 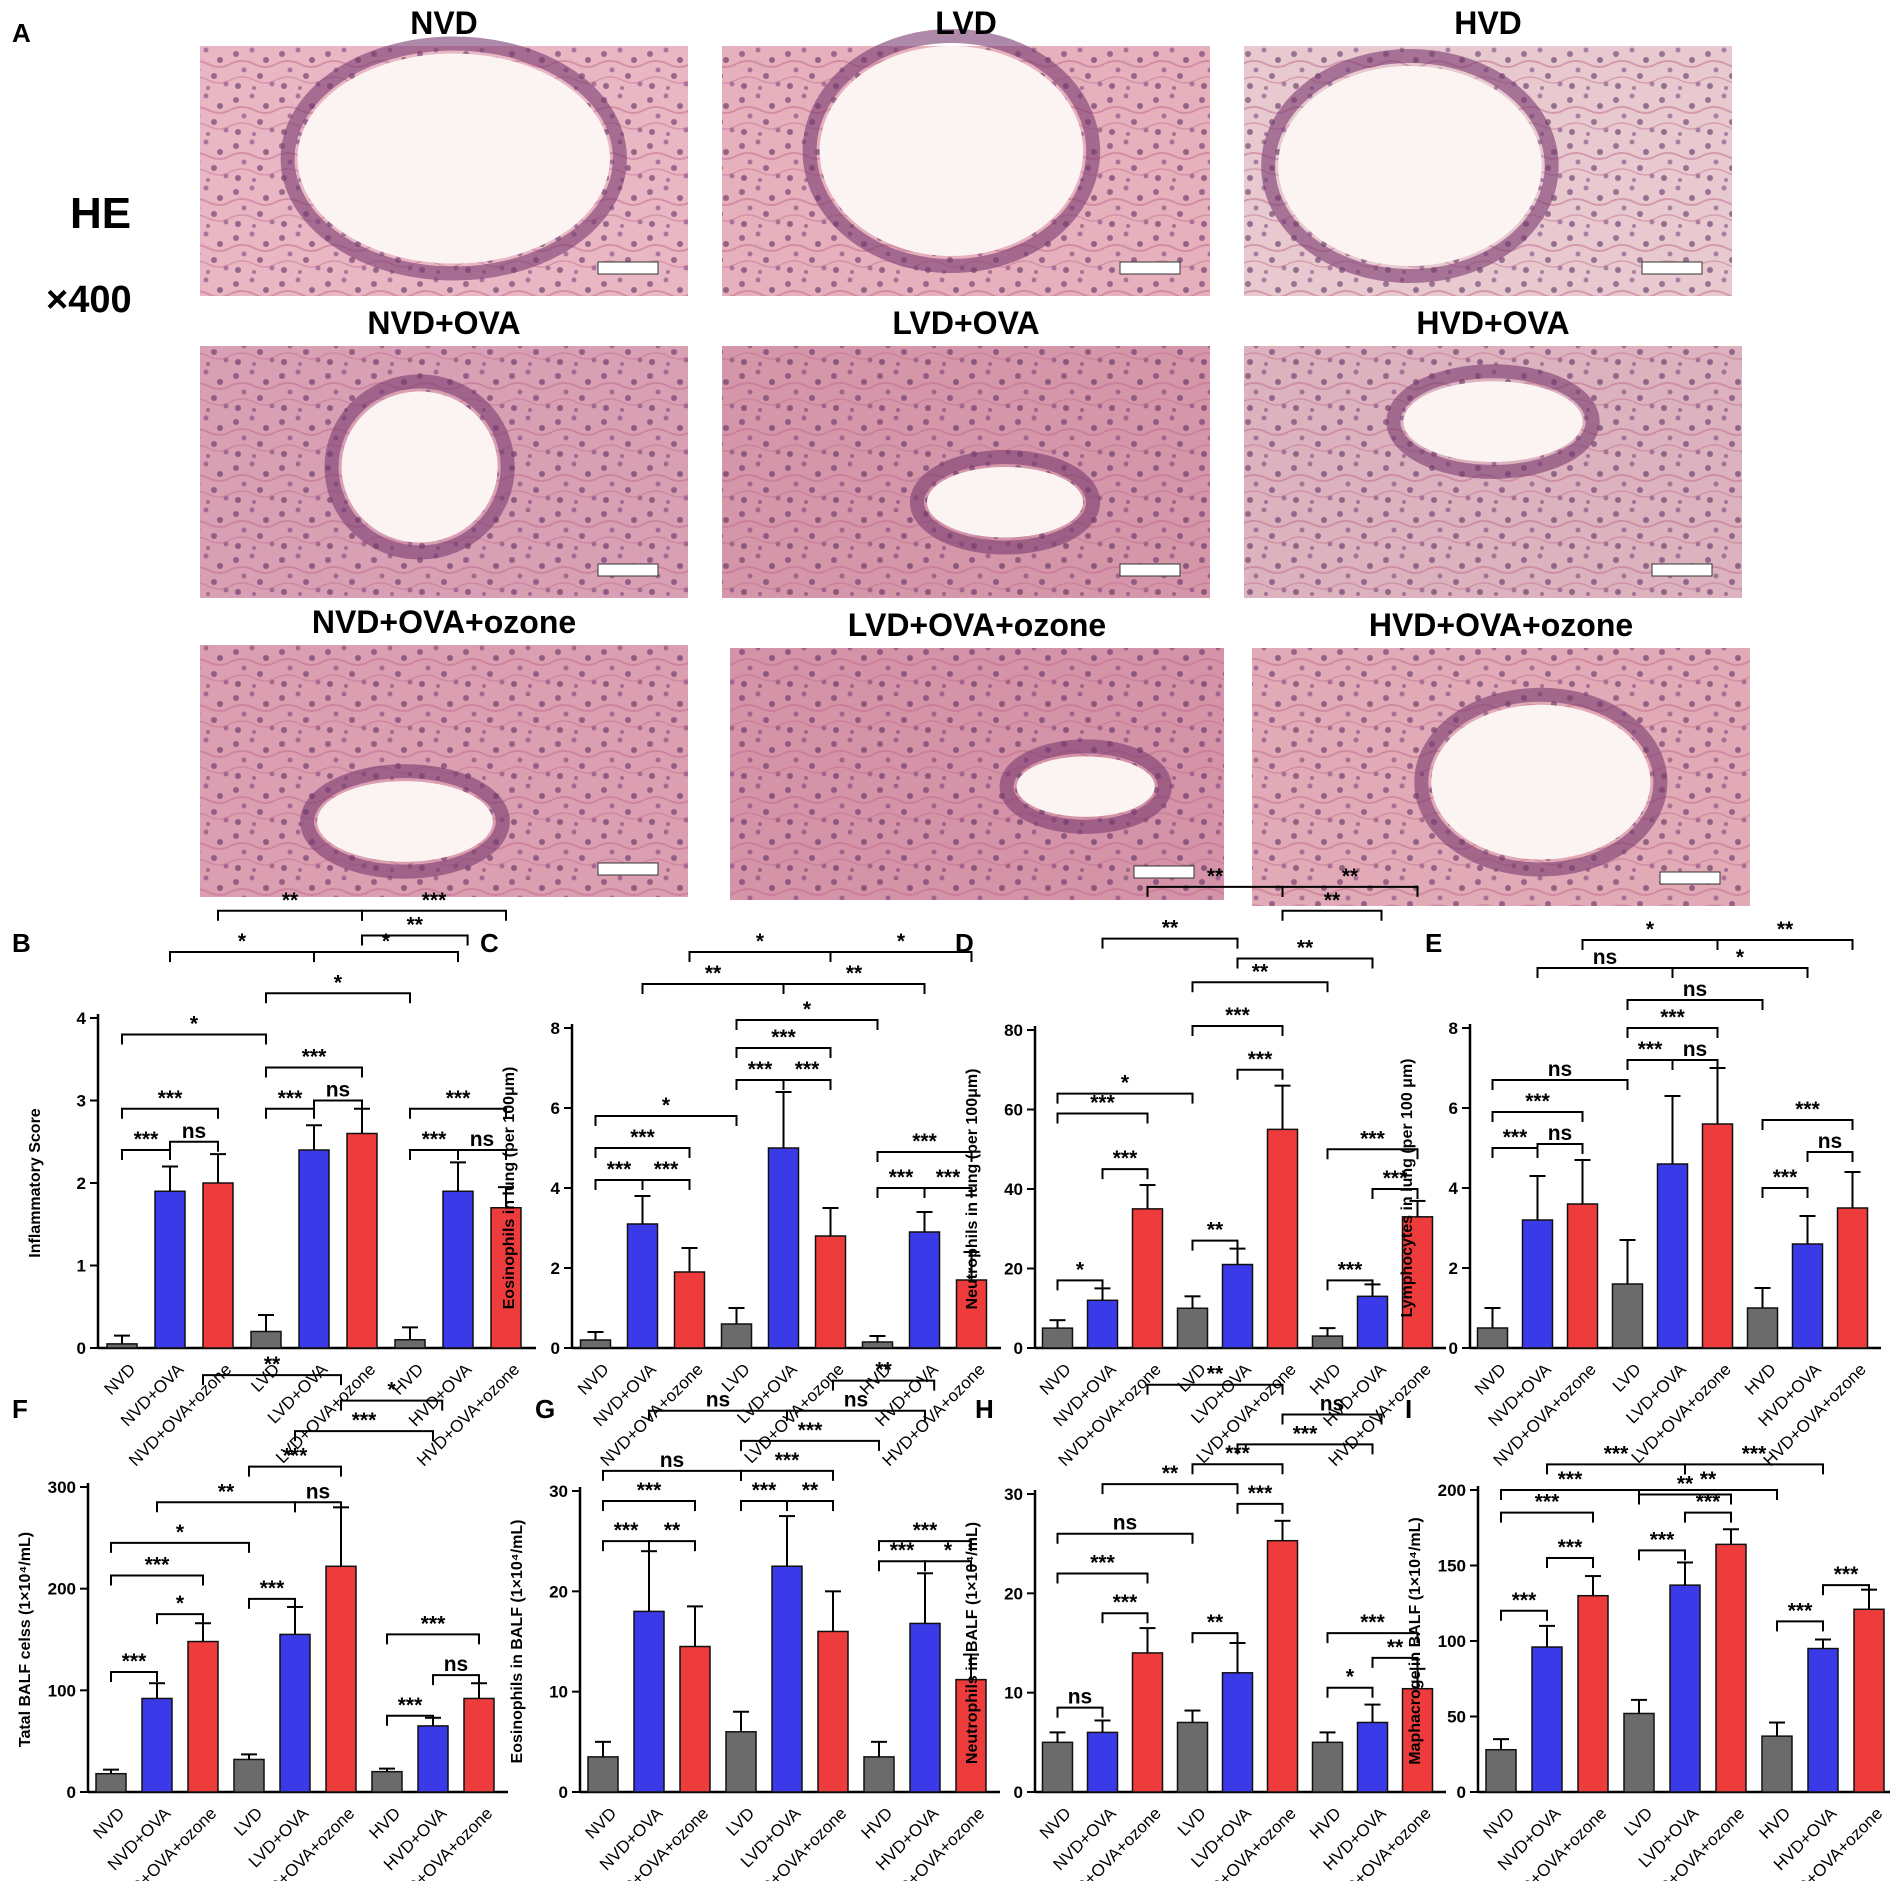 What do you see at coordinates (964, 943) in the screenshot?
I see `panel-letter-d: D` at bounding box center [964, 943].